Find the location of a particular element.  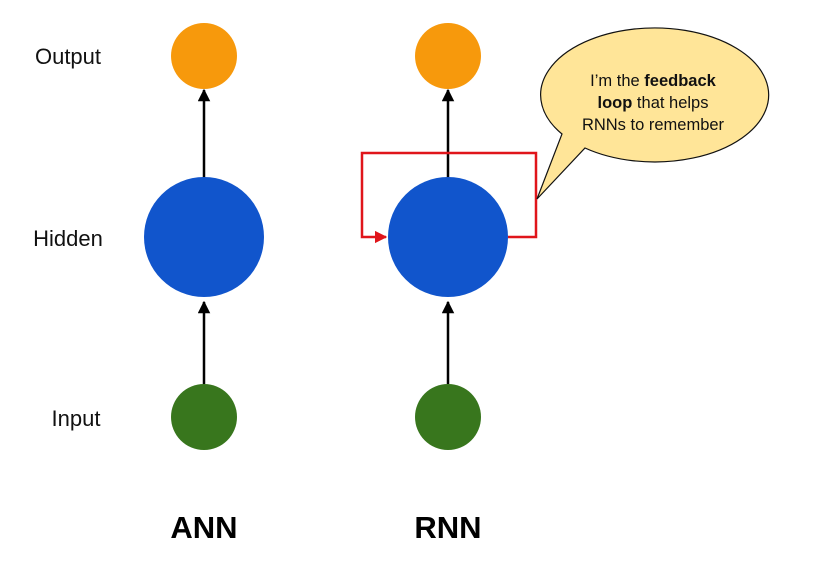

rnn-output-node is located at coordinates (448, 56).